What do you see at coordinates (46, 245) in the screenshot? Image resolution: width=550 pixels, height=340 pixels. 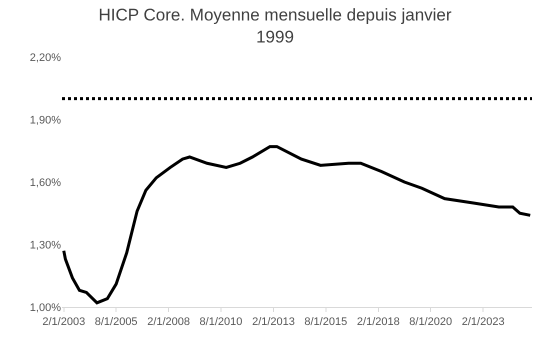 I see `y-tick-label: 1,30%` at bounding box center [46, 245].